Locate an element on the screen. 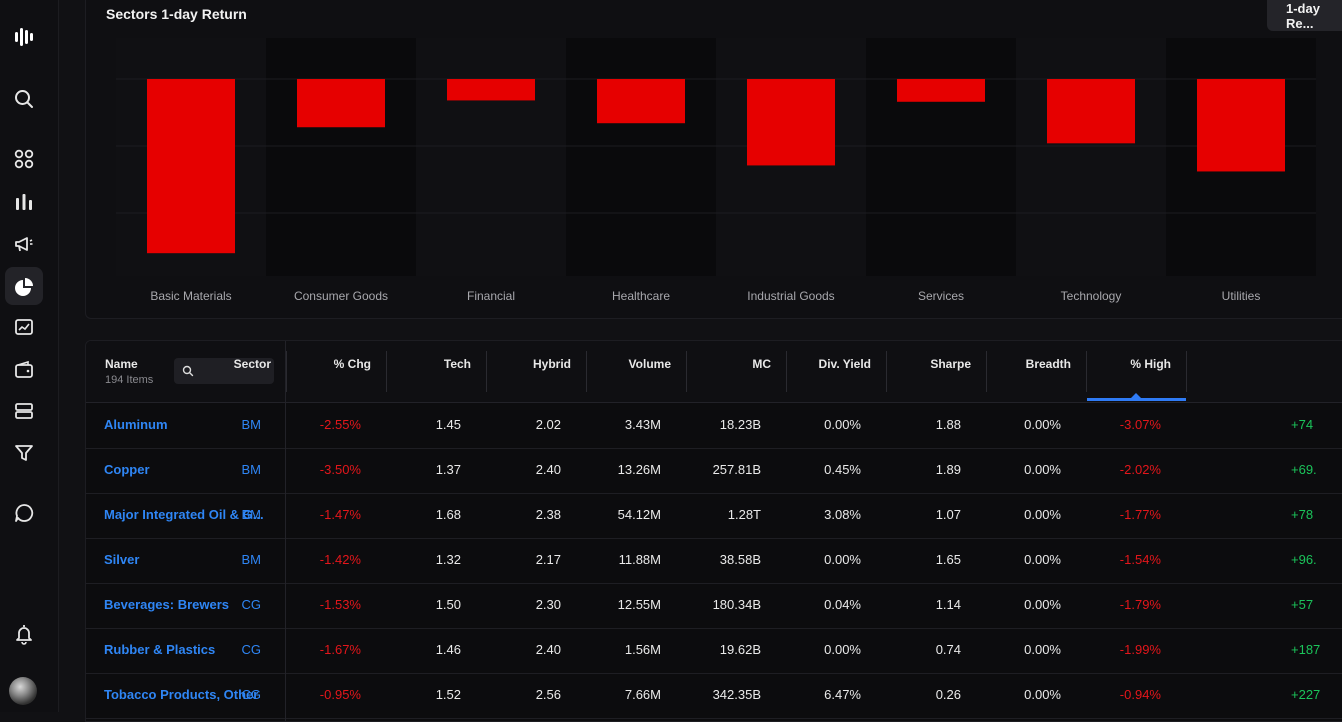 The width and height of the screenshot is (1342, 722). chart-category-label: Technology is located at coordinates (1091, 296).